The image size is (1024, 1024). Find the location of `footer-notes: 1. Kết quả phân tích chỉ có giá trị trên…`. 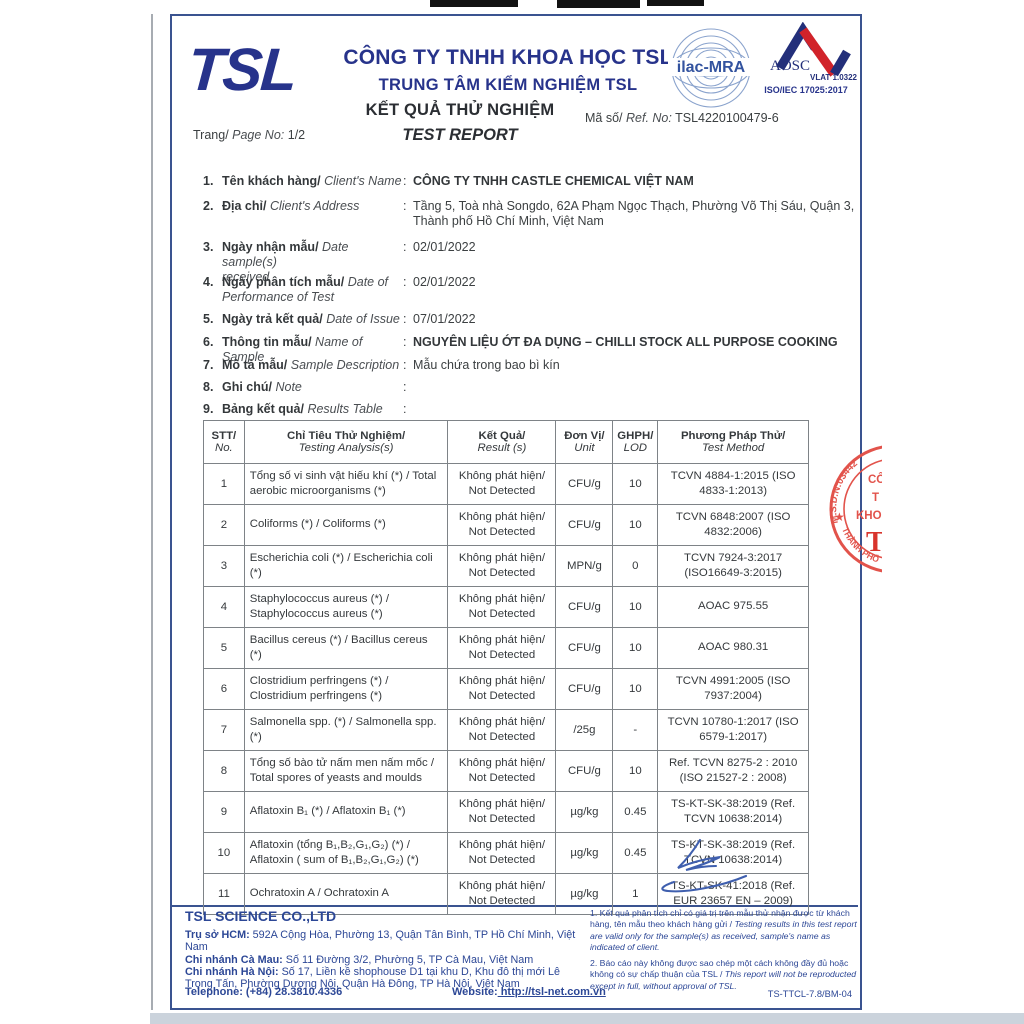

footer-notes: 1. Kết quả phân tích chỉ có giá trị trên… is located at coordinates (724, 950).